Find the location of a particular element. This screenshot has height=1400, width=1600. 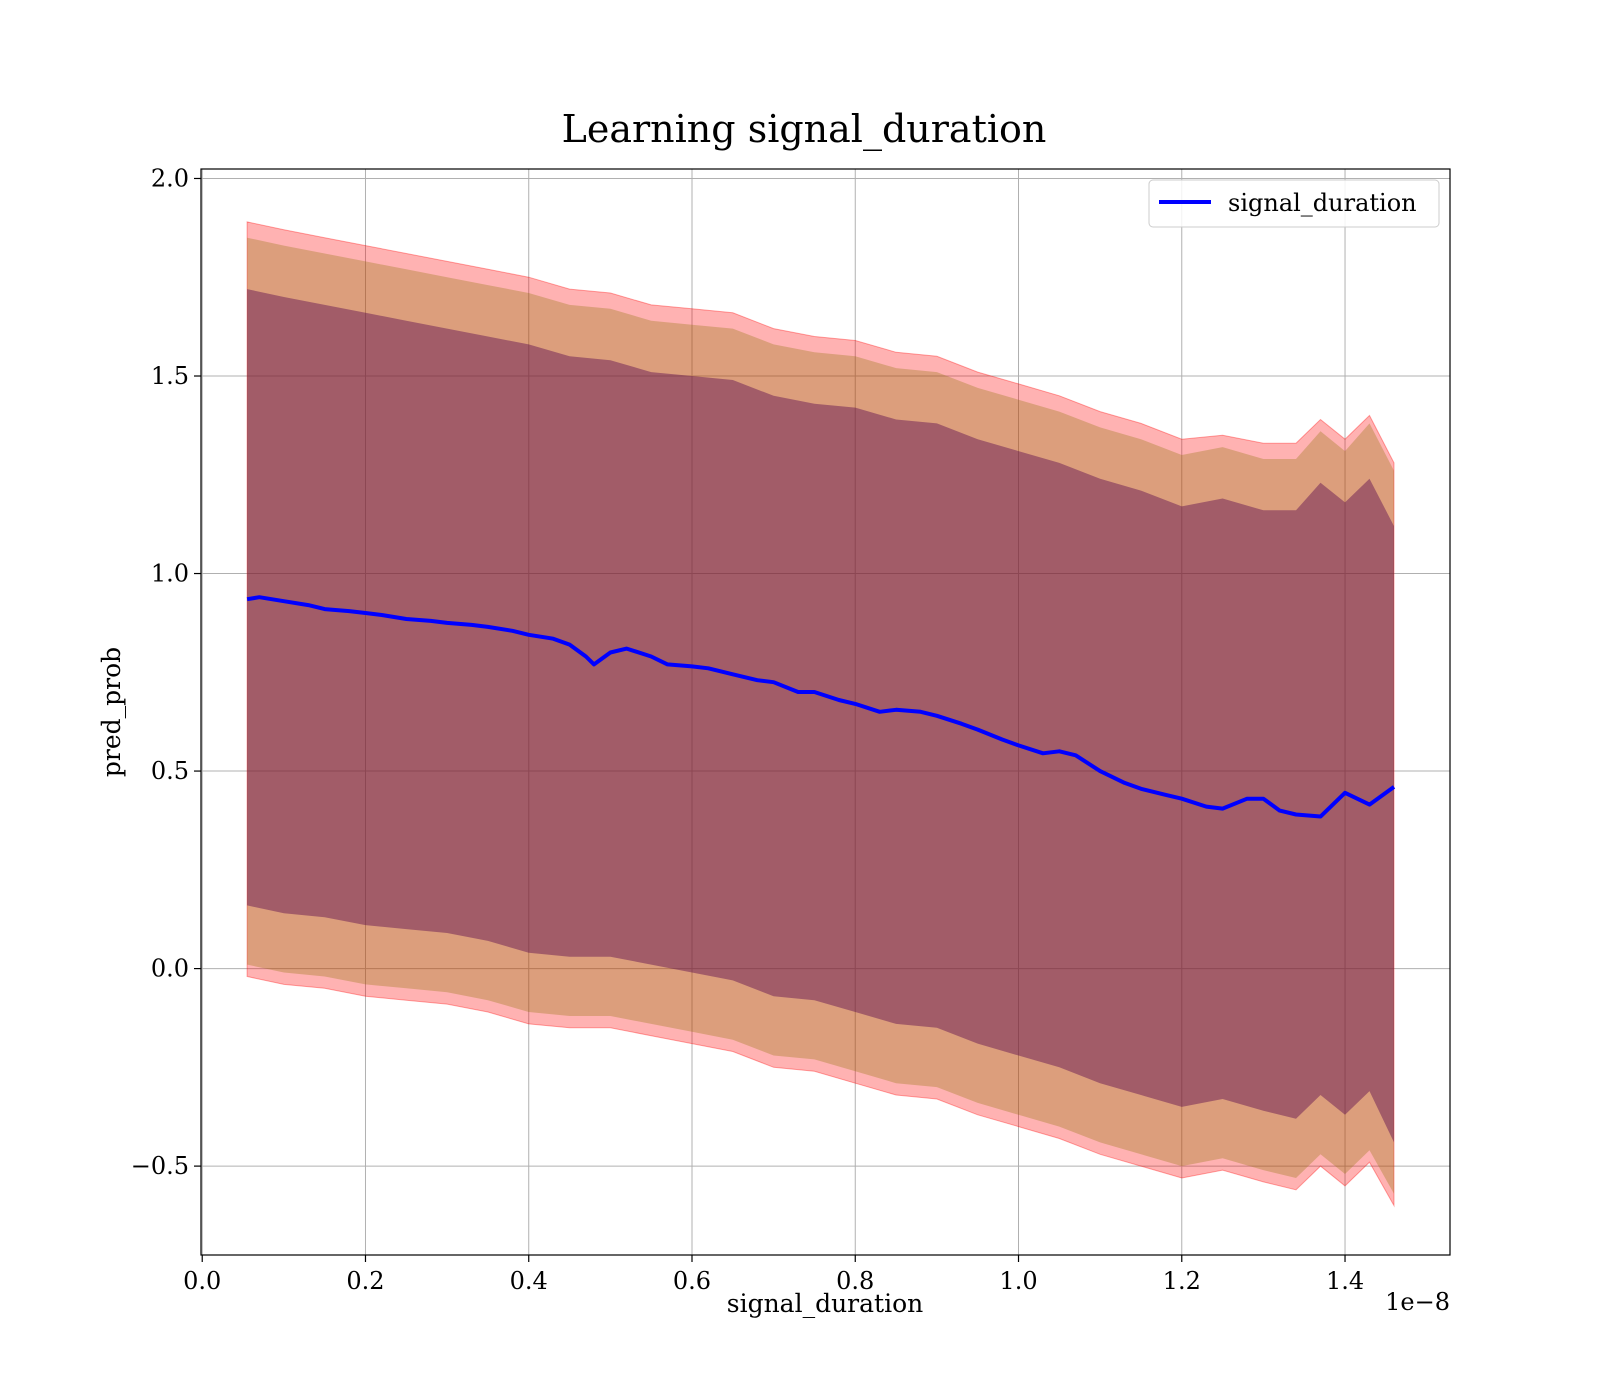

chart-title: Learning signal_duration is located at coordinates (804, 129).